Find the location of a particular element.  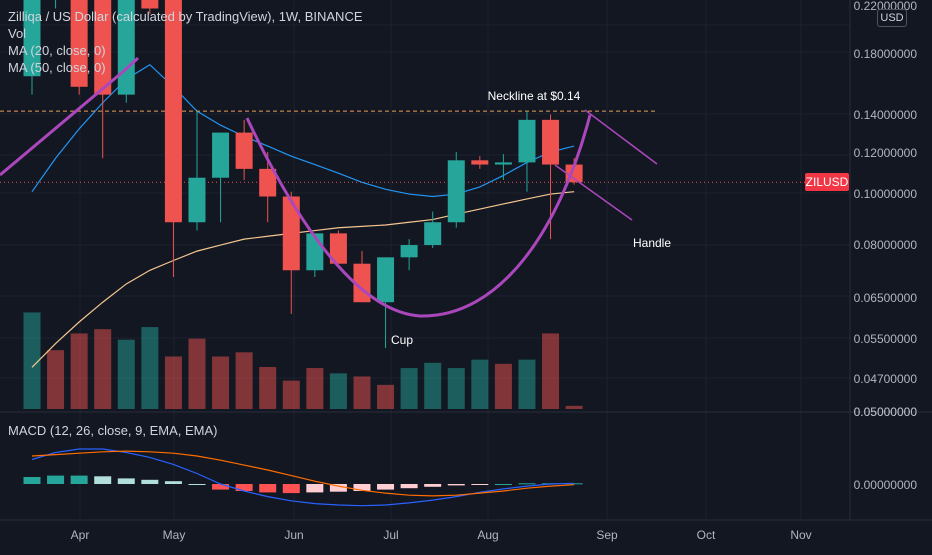

price-tick-label: 0.08000000 is located at coordinates (886, 245).